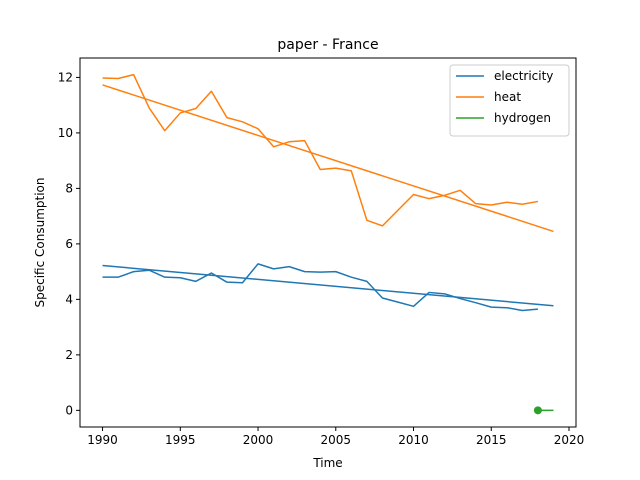  Describe the element at coordinates (65, 133) in the screenshot. I see `y-tick-label: 10` at that location.